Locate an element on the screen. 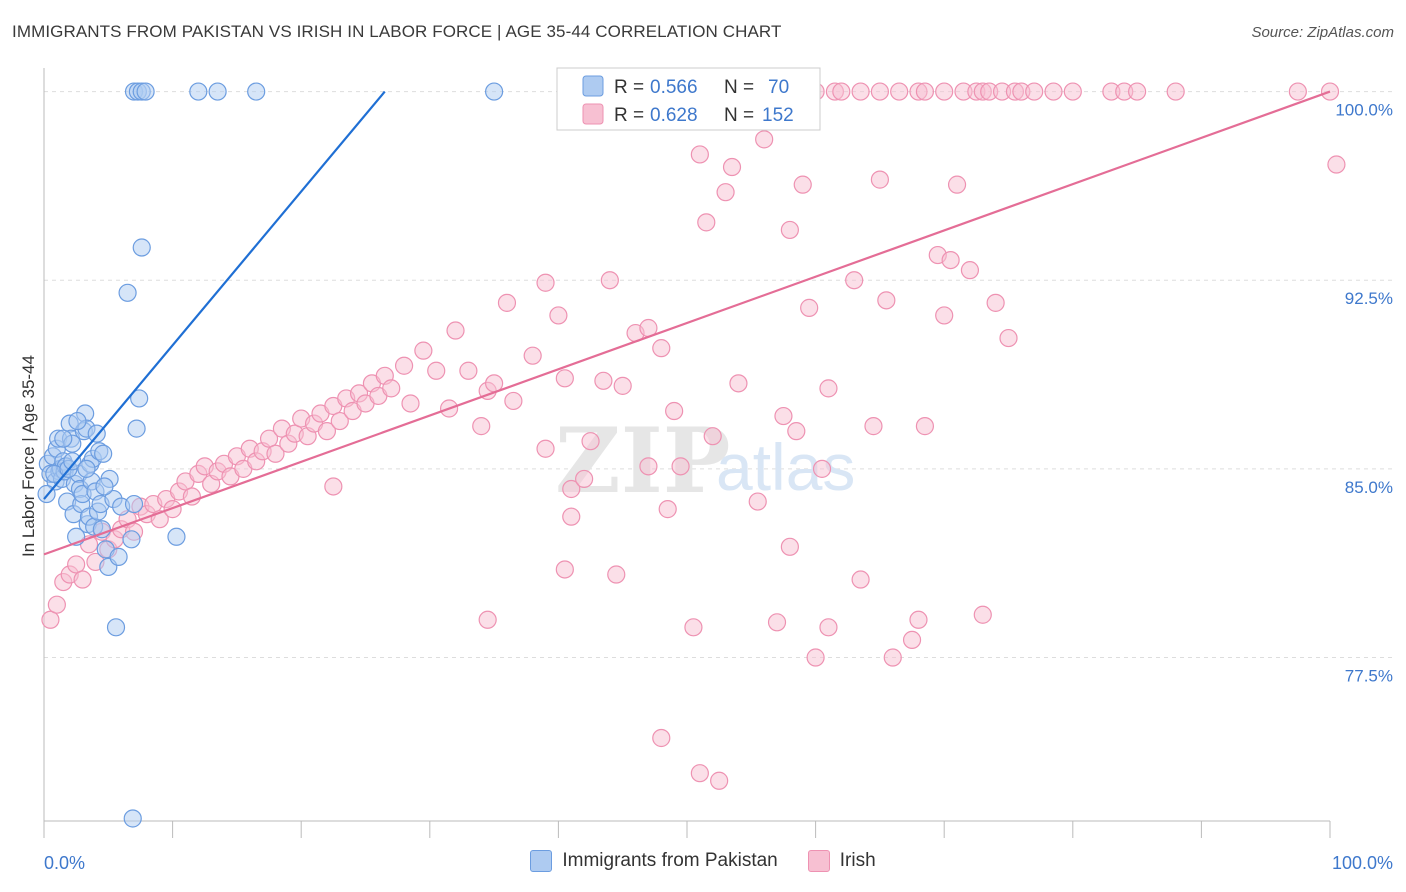 The height and width of the screenshot is (892, 1406). bottom-legend-pakistan: Immigrants from Pakistan is located at coordinates (654, 861).